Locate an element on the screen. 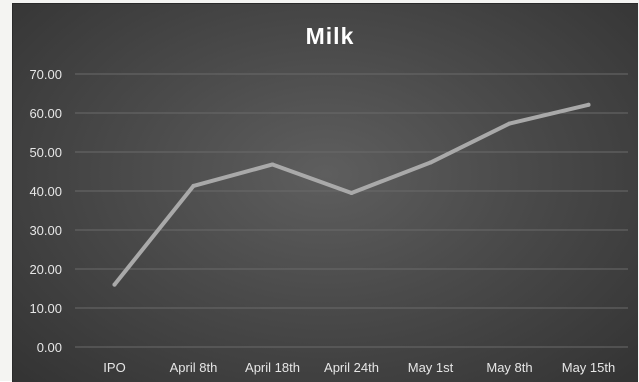 This screenshot has width=639, height=382. y-tick-label: 70.00 is located at coordinates (45, 74).